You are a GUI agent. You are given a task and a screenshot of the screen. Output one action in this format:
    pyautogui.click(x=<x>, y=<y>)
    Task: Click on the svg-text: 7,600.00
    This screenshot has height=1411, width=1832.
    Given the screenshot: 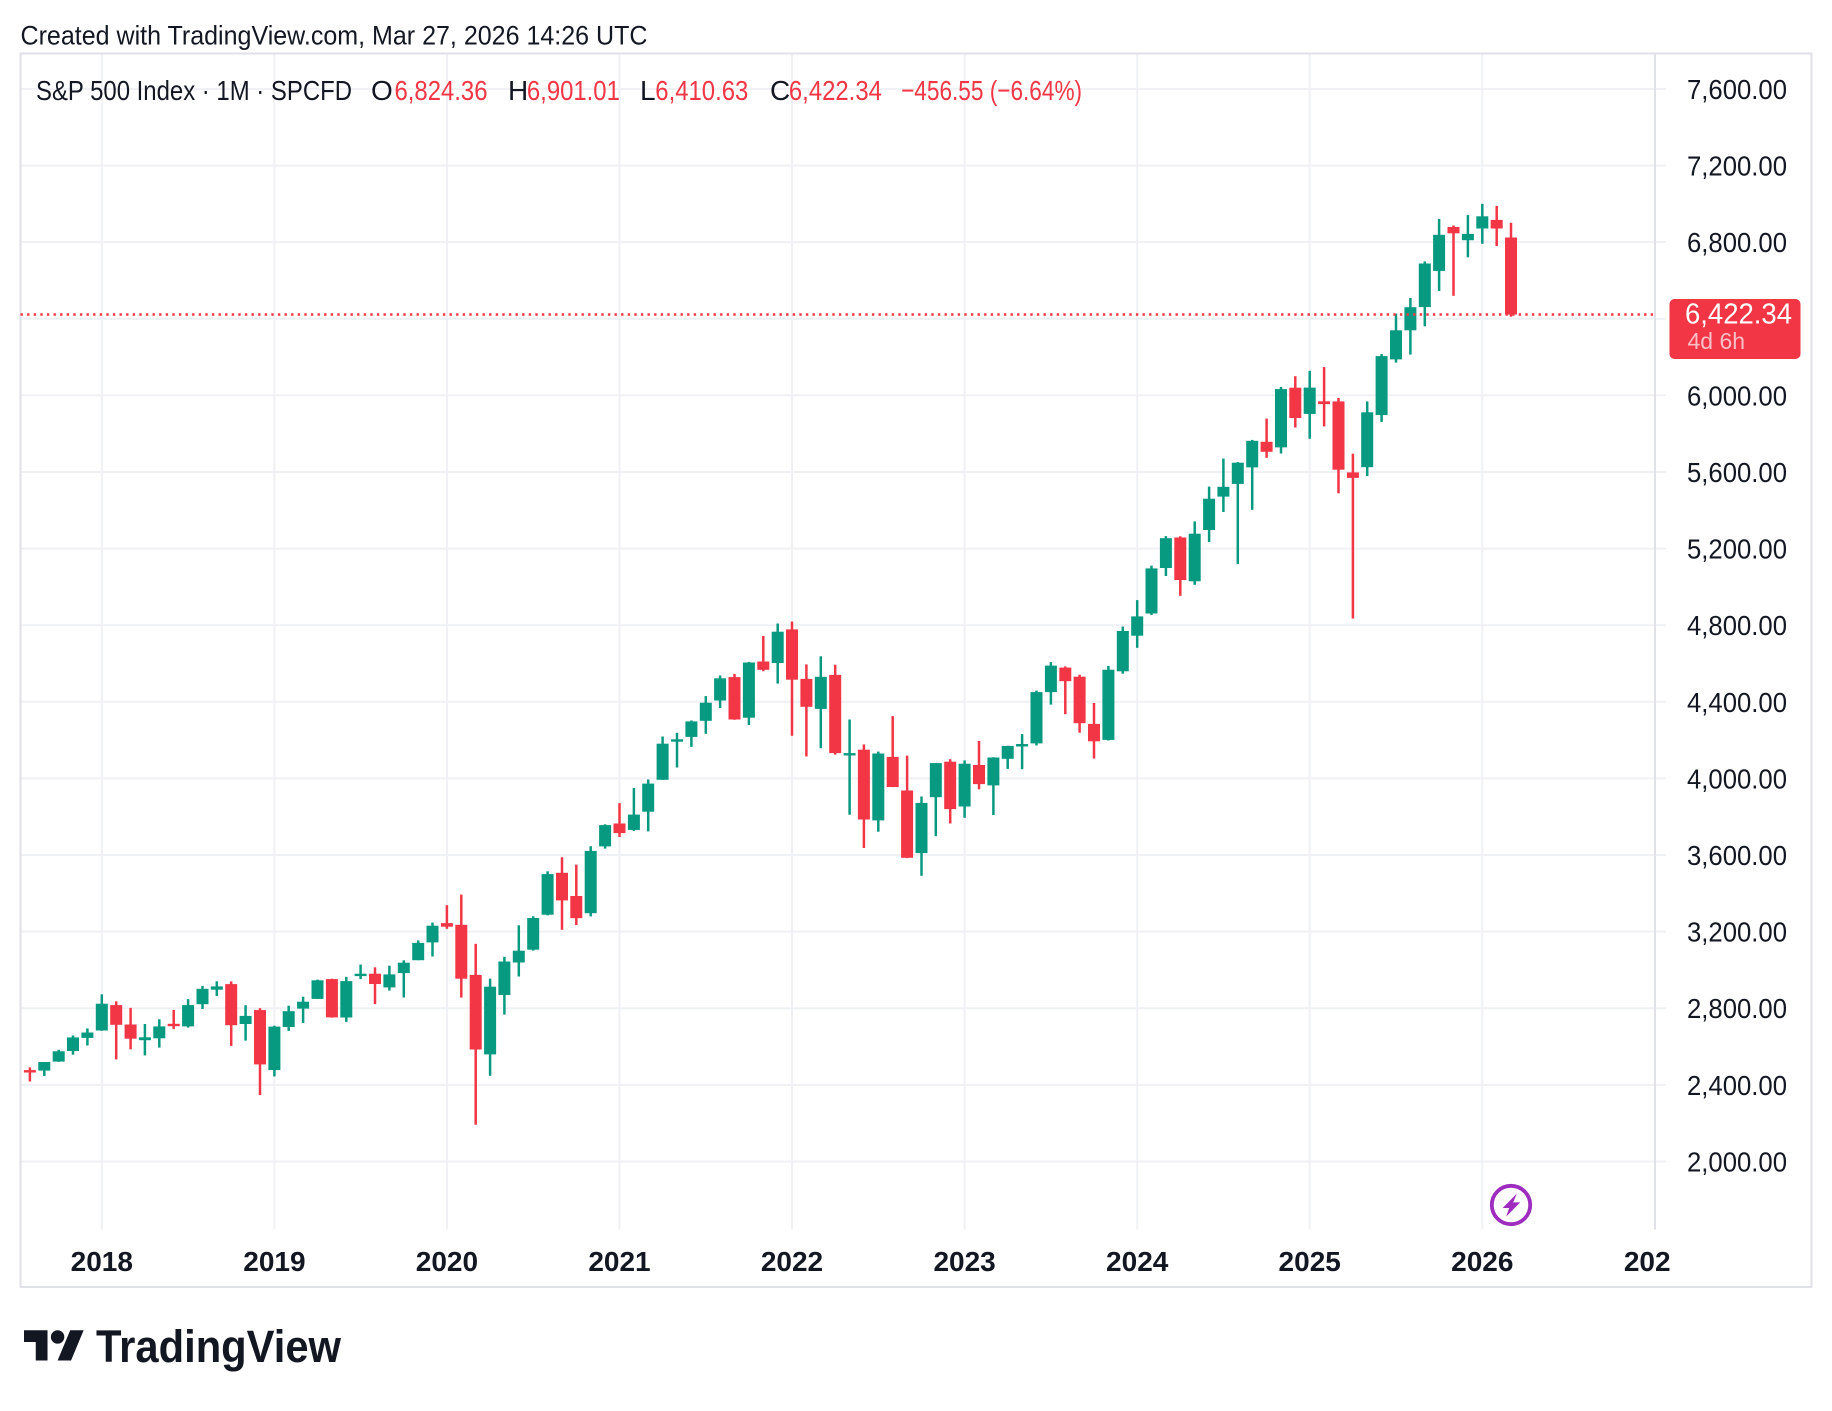 What is the action you would take?
    pyautogui.click(x=1737, y=89)
    